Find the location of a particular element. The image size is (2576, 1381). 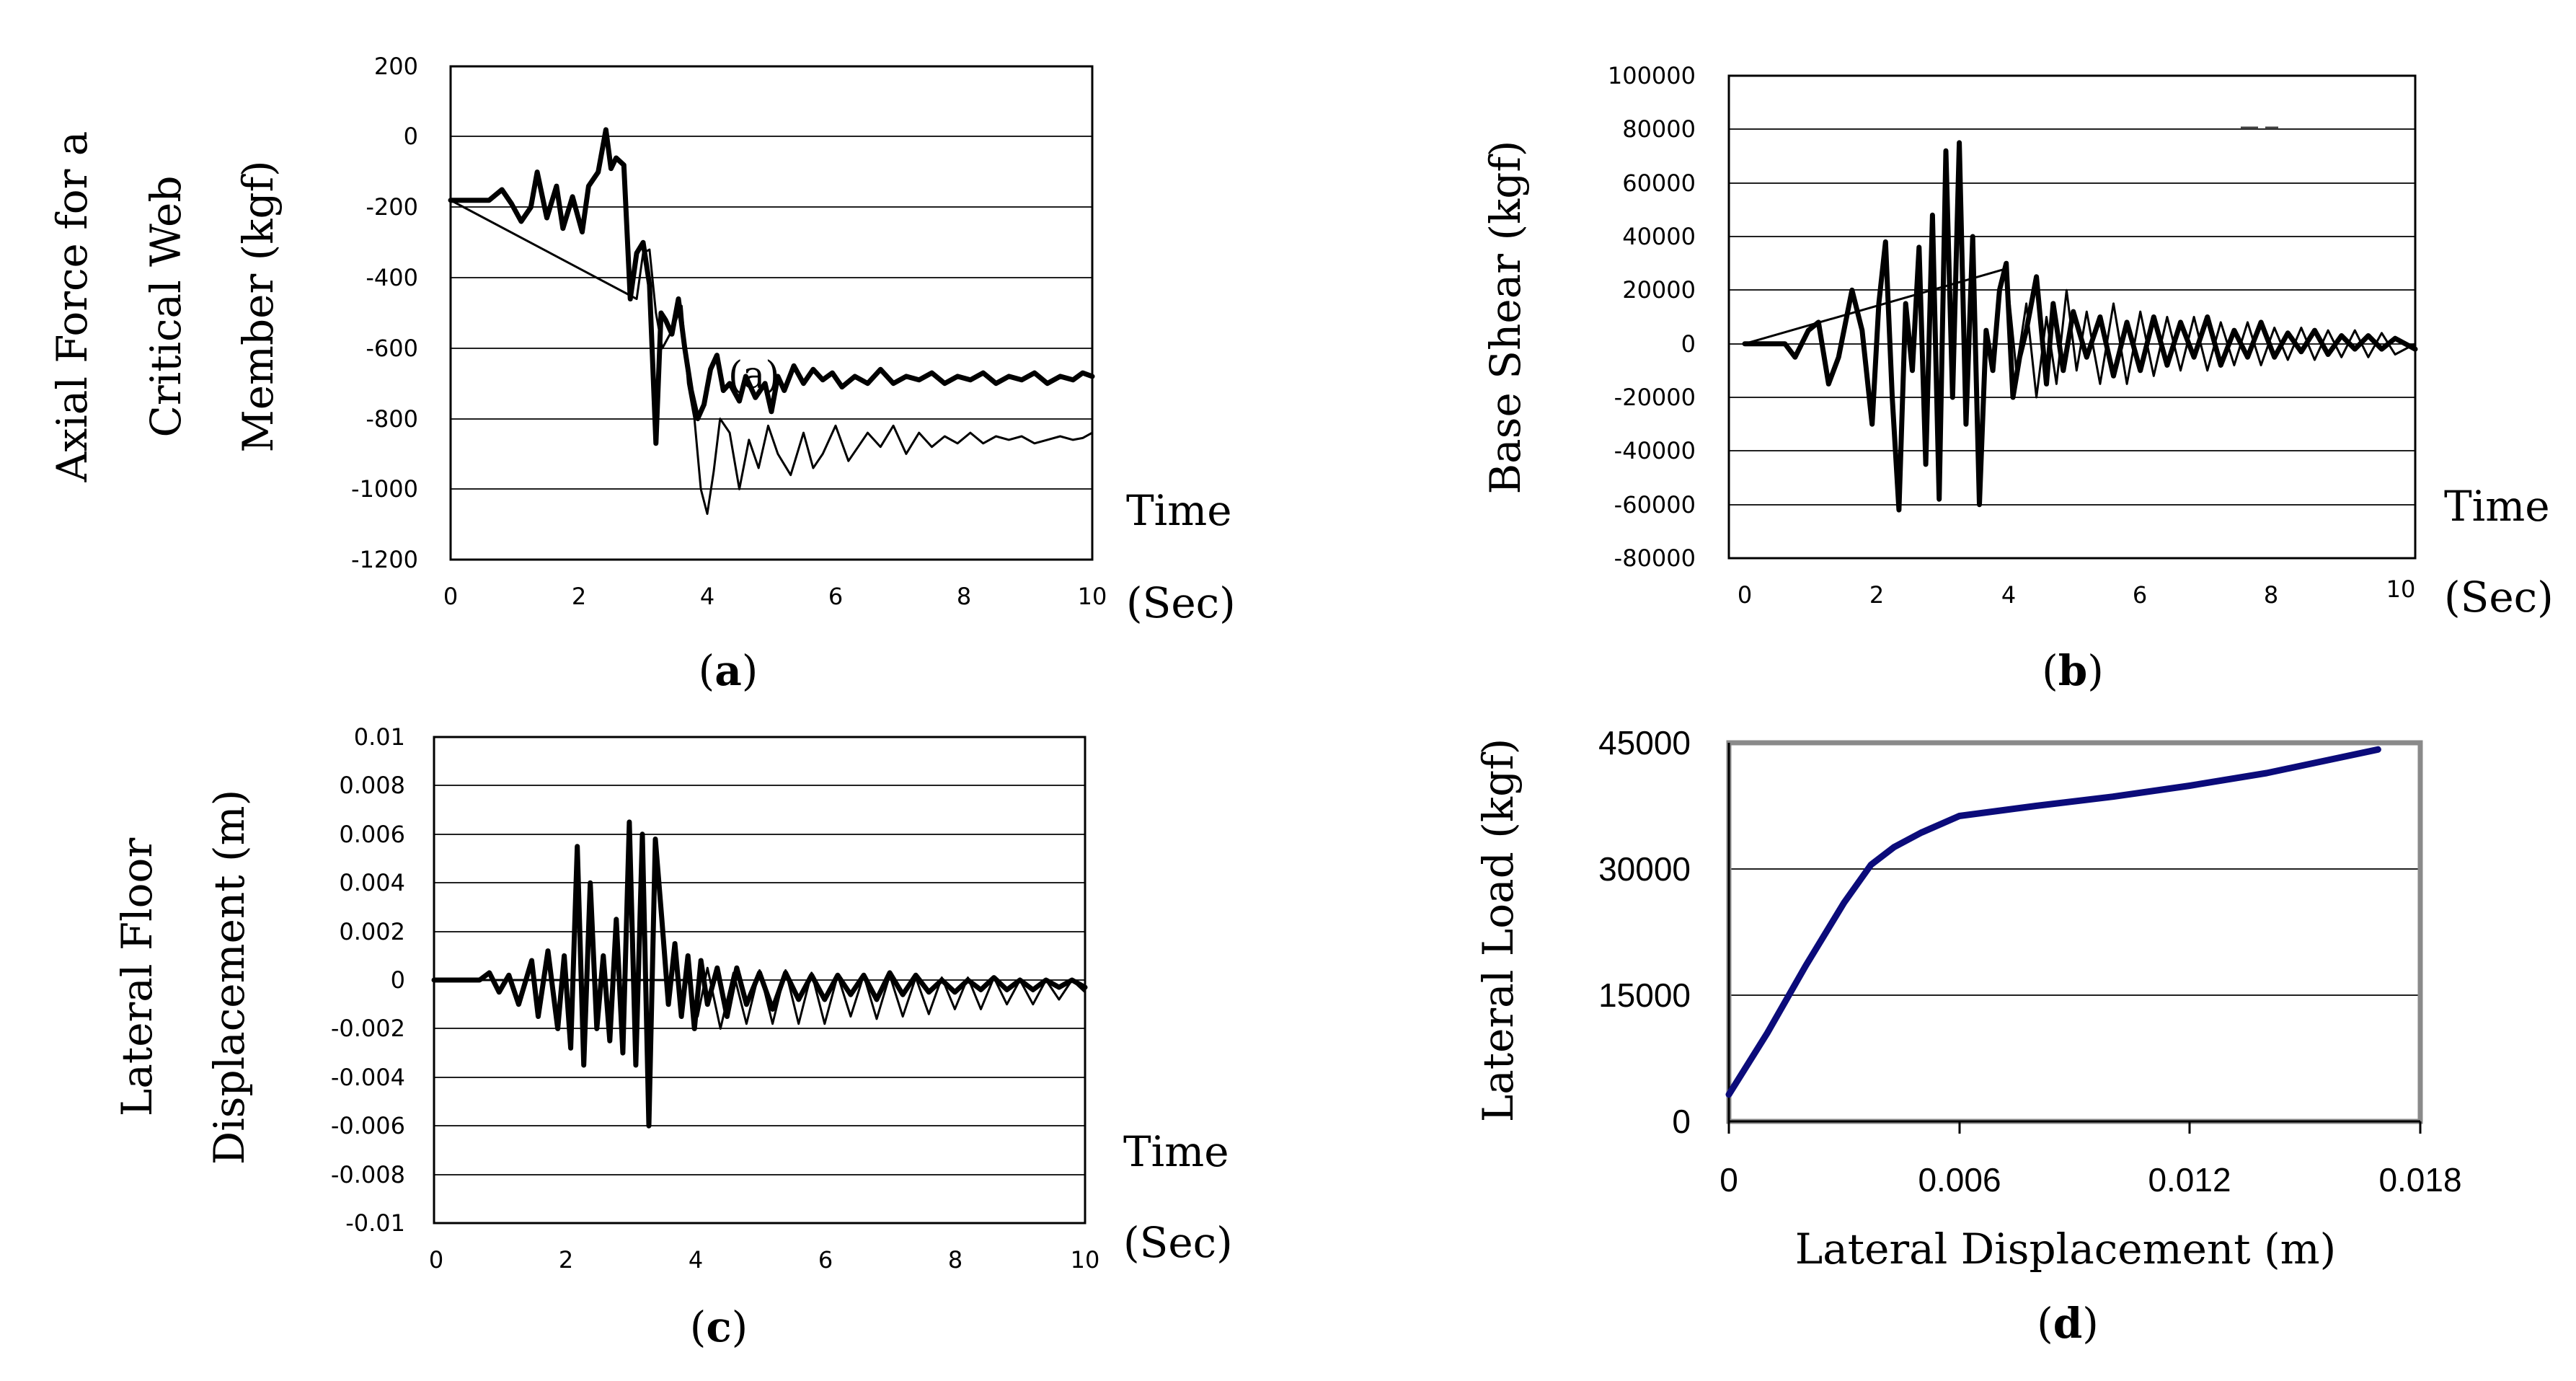

panel-a-ytick: -200 is located at coordinates (392, 207).